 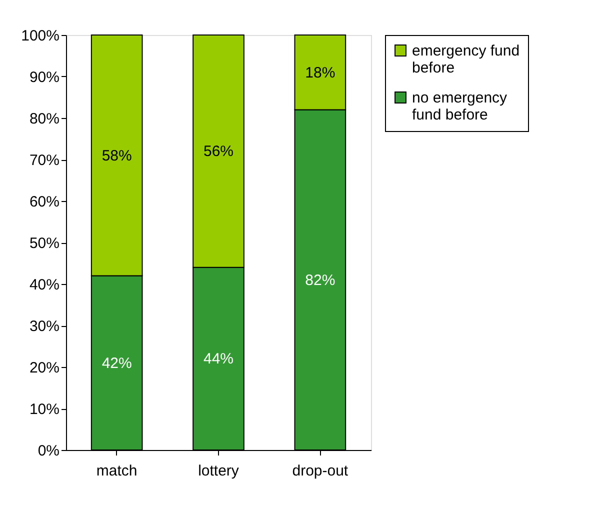 What do you see at coordinates (320, 73) in the screenshot?
I see `data-label: 18%` at bounding box center [320, 73].